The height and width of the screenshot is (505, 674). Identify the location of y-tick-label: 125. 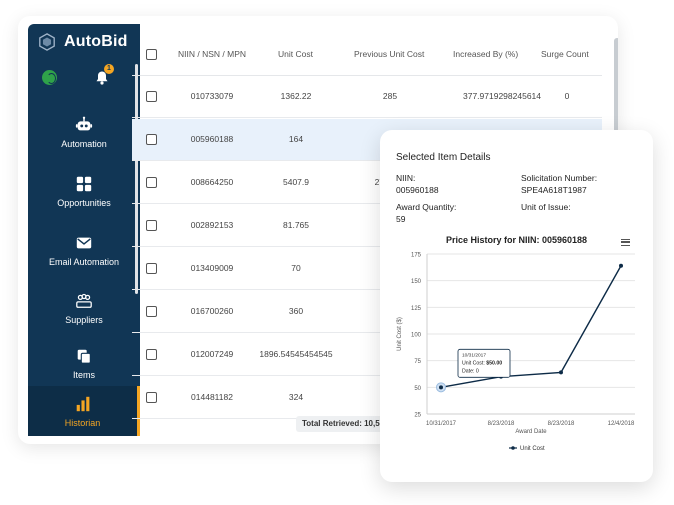
(416, 309).